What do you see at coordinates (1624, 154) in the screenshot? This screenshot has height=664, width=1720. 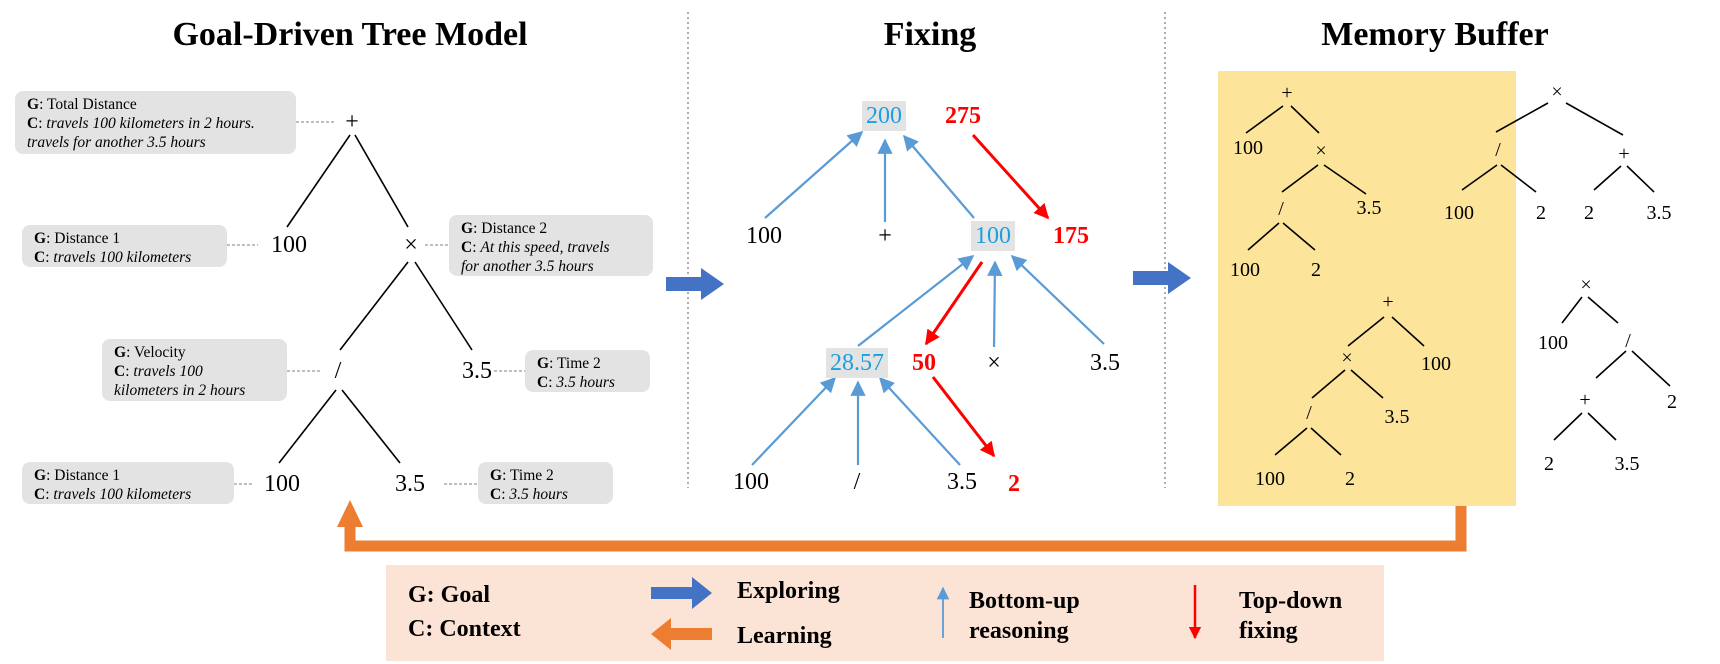 I see `mem2-plus: +` at bounding box center [1624, 154].